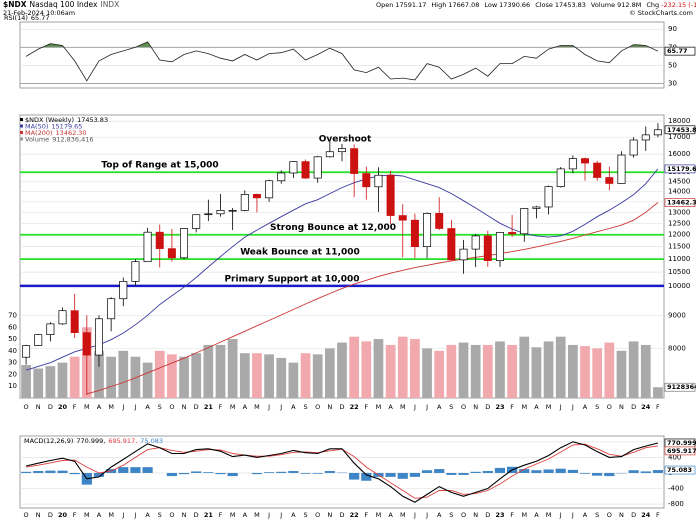  What do you see at coordinates (384, 5) in the screenshot?
I see `quote-label: Open` at bounding box center [384, 5].